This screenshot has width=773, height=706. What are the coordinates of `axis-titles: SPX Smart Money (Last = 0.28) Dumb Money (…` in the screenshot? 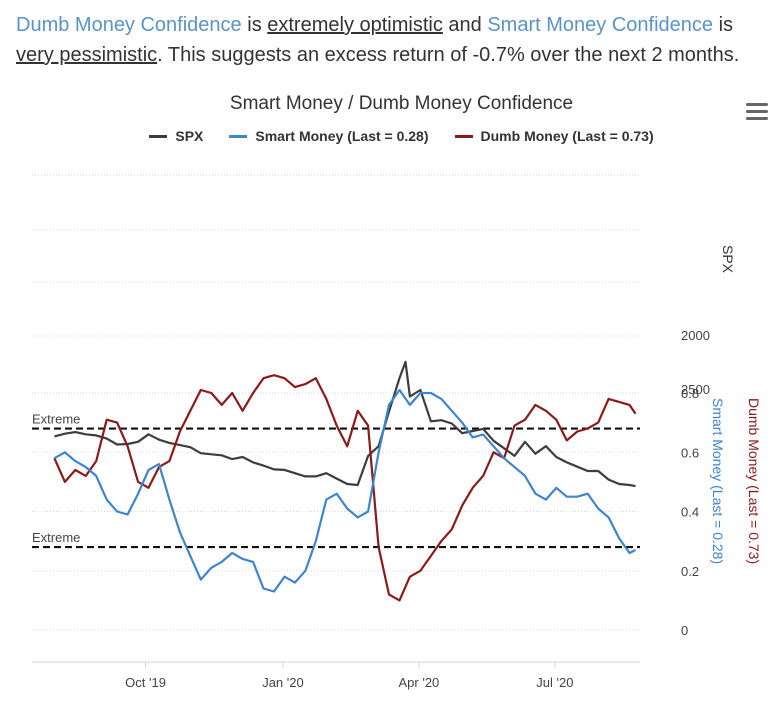 It's located at (736, 404).